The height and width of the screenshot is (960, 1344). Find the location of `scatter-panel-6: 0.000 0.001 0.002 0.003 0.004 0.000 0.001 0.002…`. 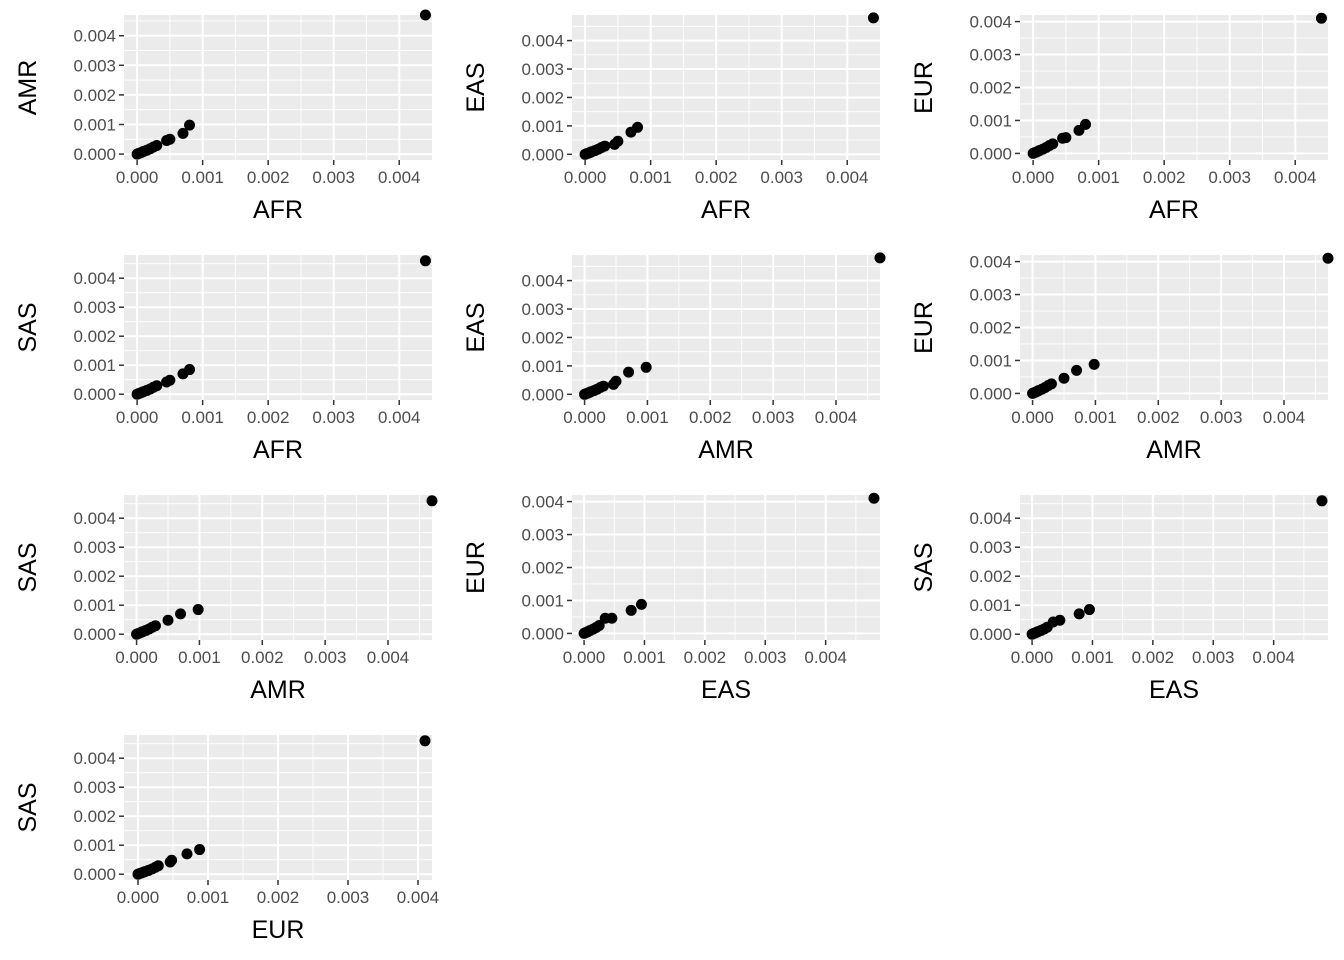

scatter-panel-6: 0.000 0.001 0.002 0.003 0.004 0.000 0.001 0.002… is located at coordinates (1122, 358).